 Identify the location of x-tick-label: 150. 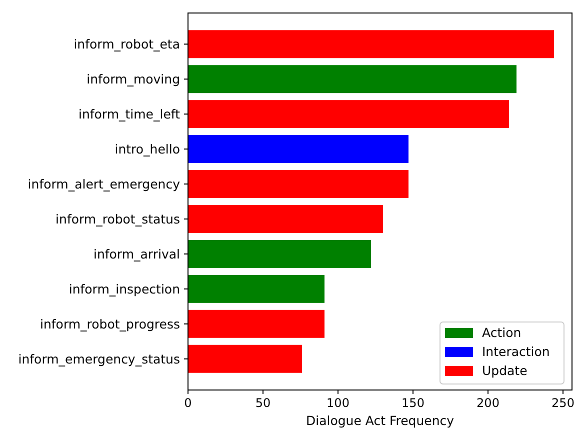
(413, 403).